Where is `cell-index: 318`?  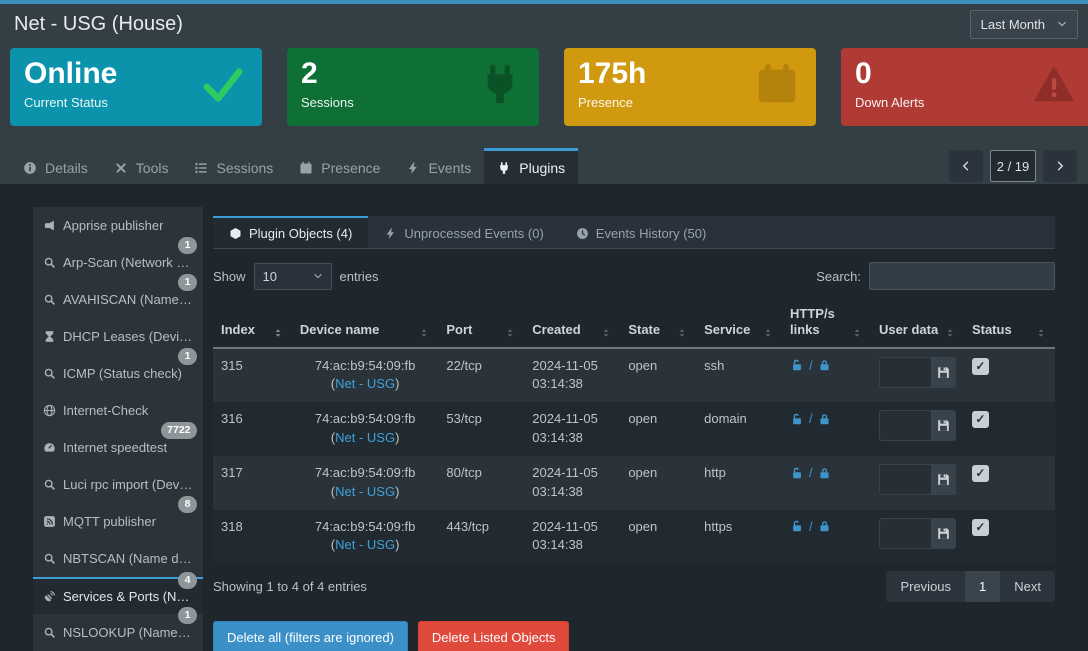 cell-index: 318 is located at coordinates (232, 526).